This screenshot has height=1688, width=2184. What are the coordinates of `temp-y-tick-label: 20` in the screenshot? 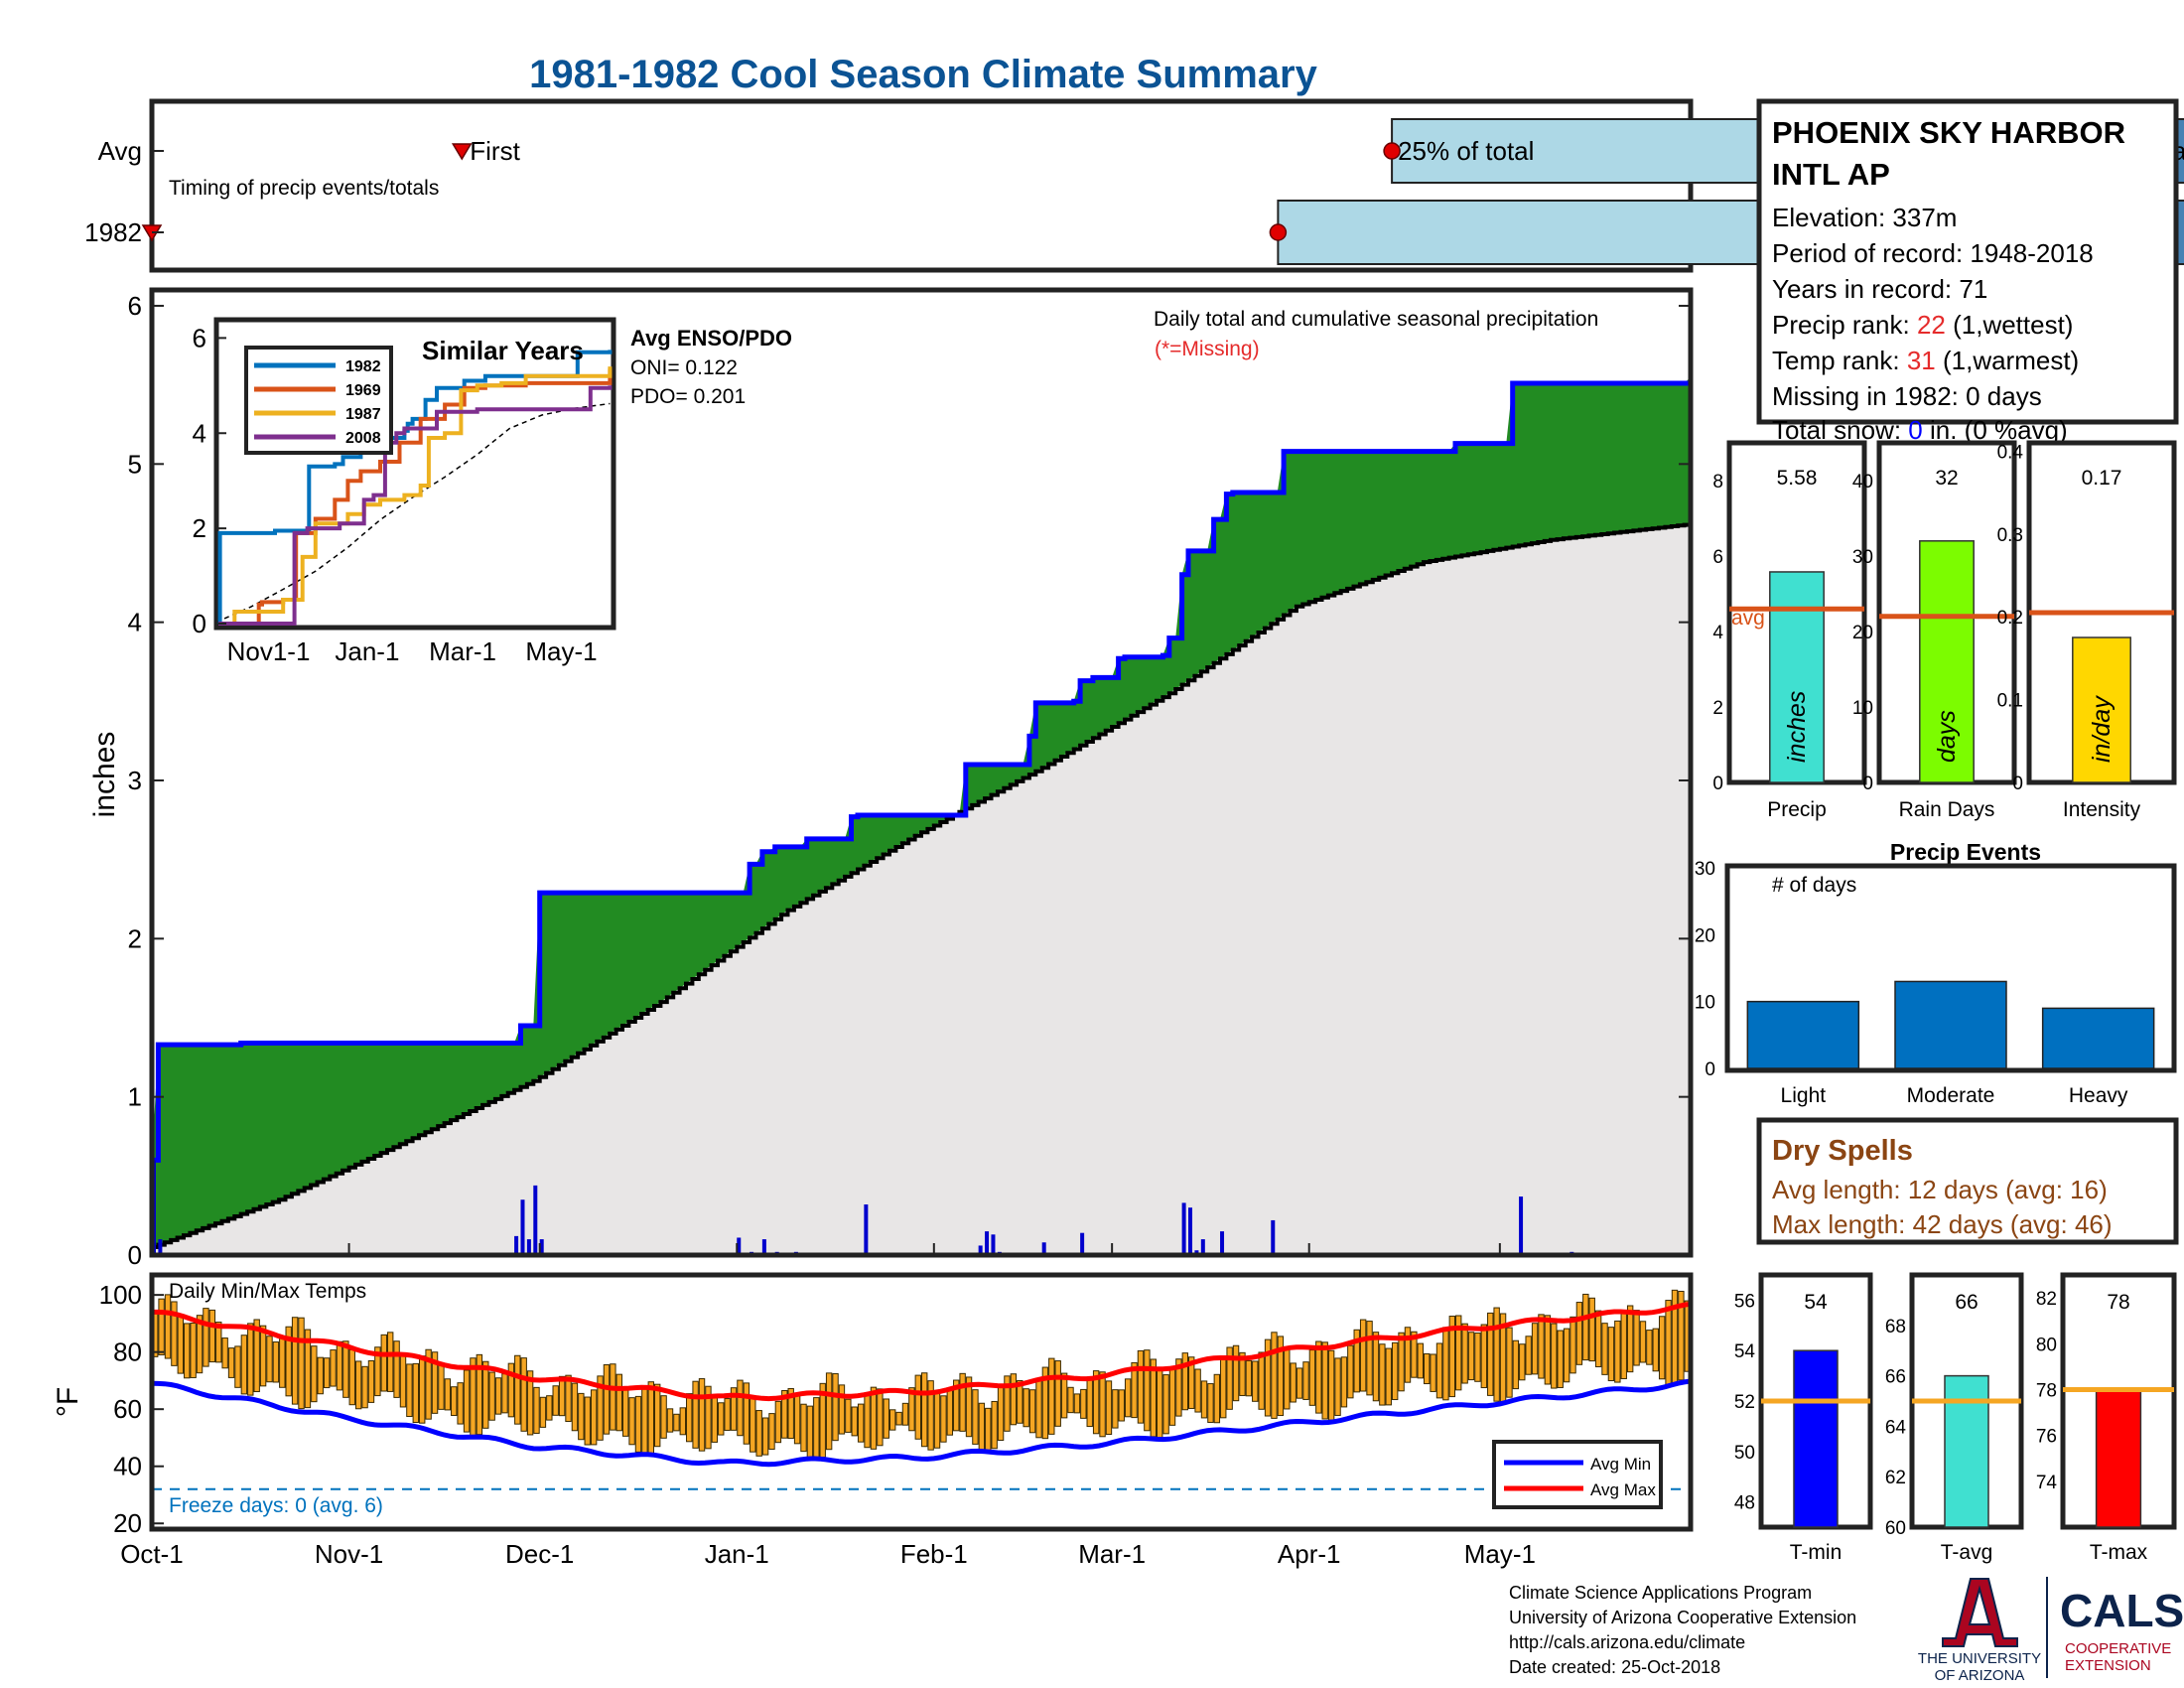 It's located at (127, 1523).